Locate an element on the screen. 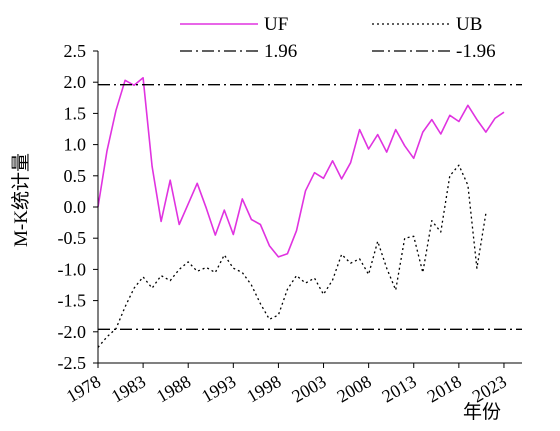 This screenshot has height=431, width=560. legend-label: 1.96 is located at coordinates (280, 51).